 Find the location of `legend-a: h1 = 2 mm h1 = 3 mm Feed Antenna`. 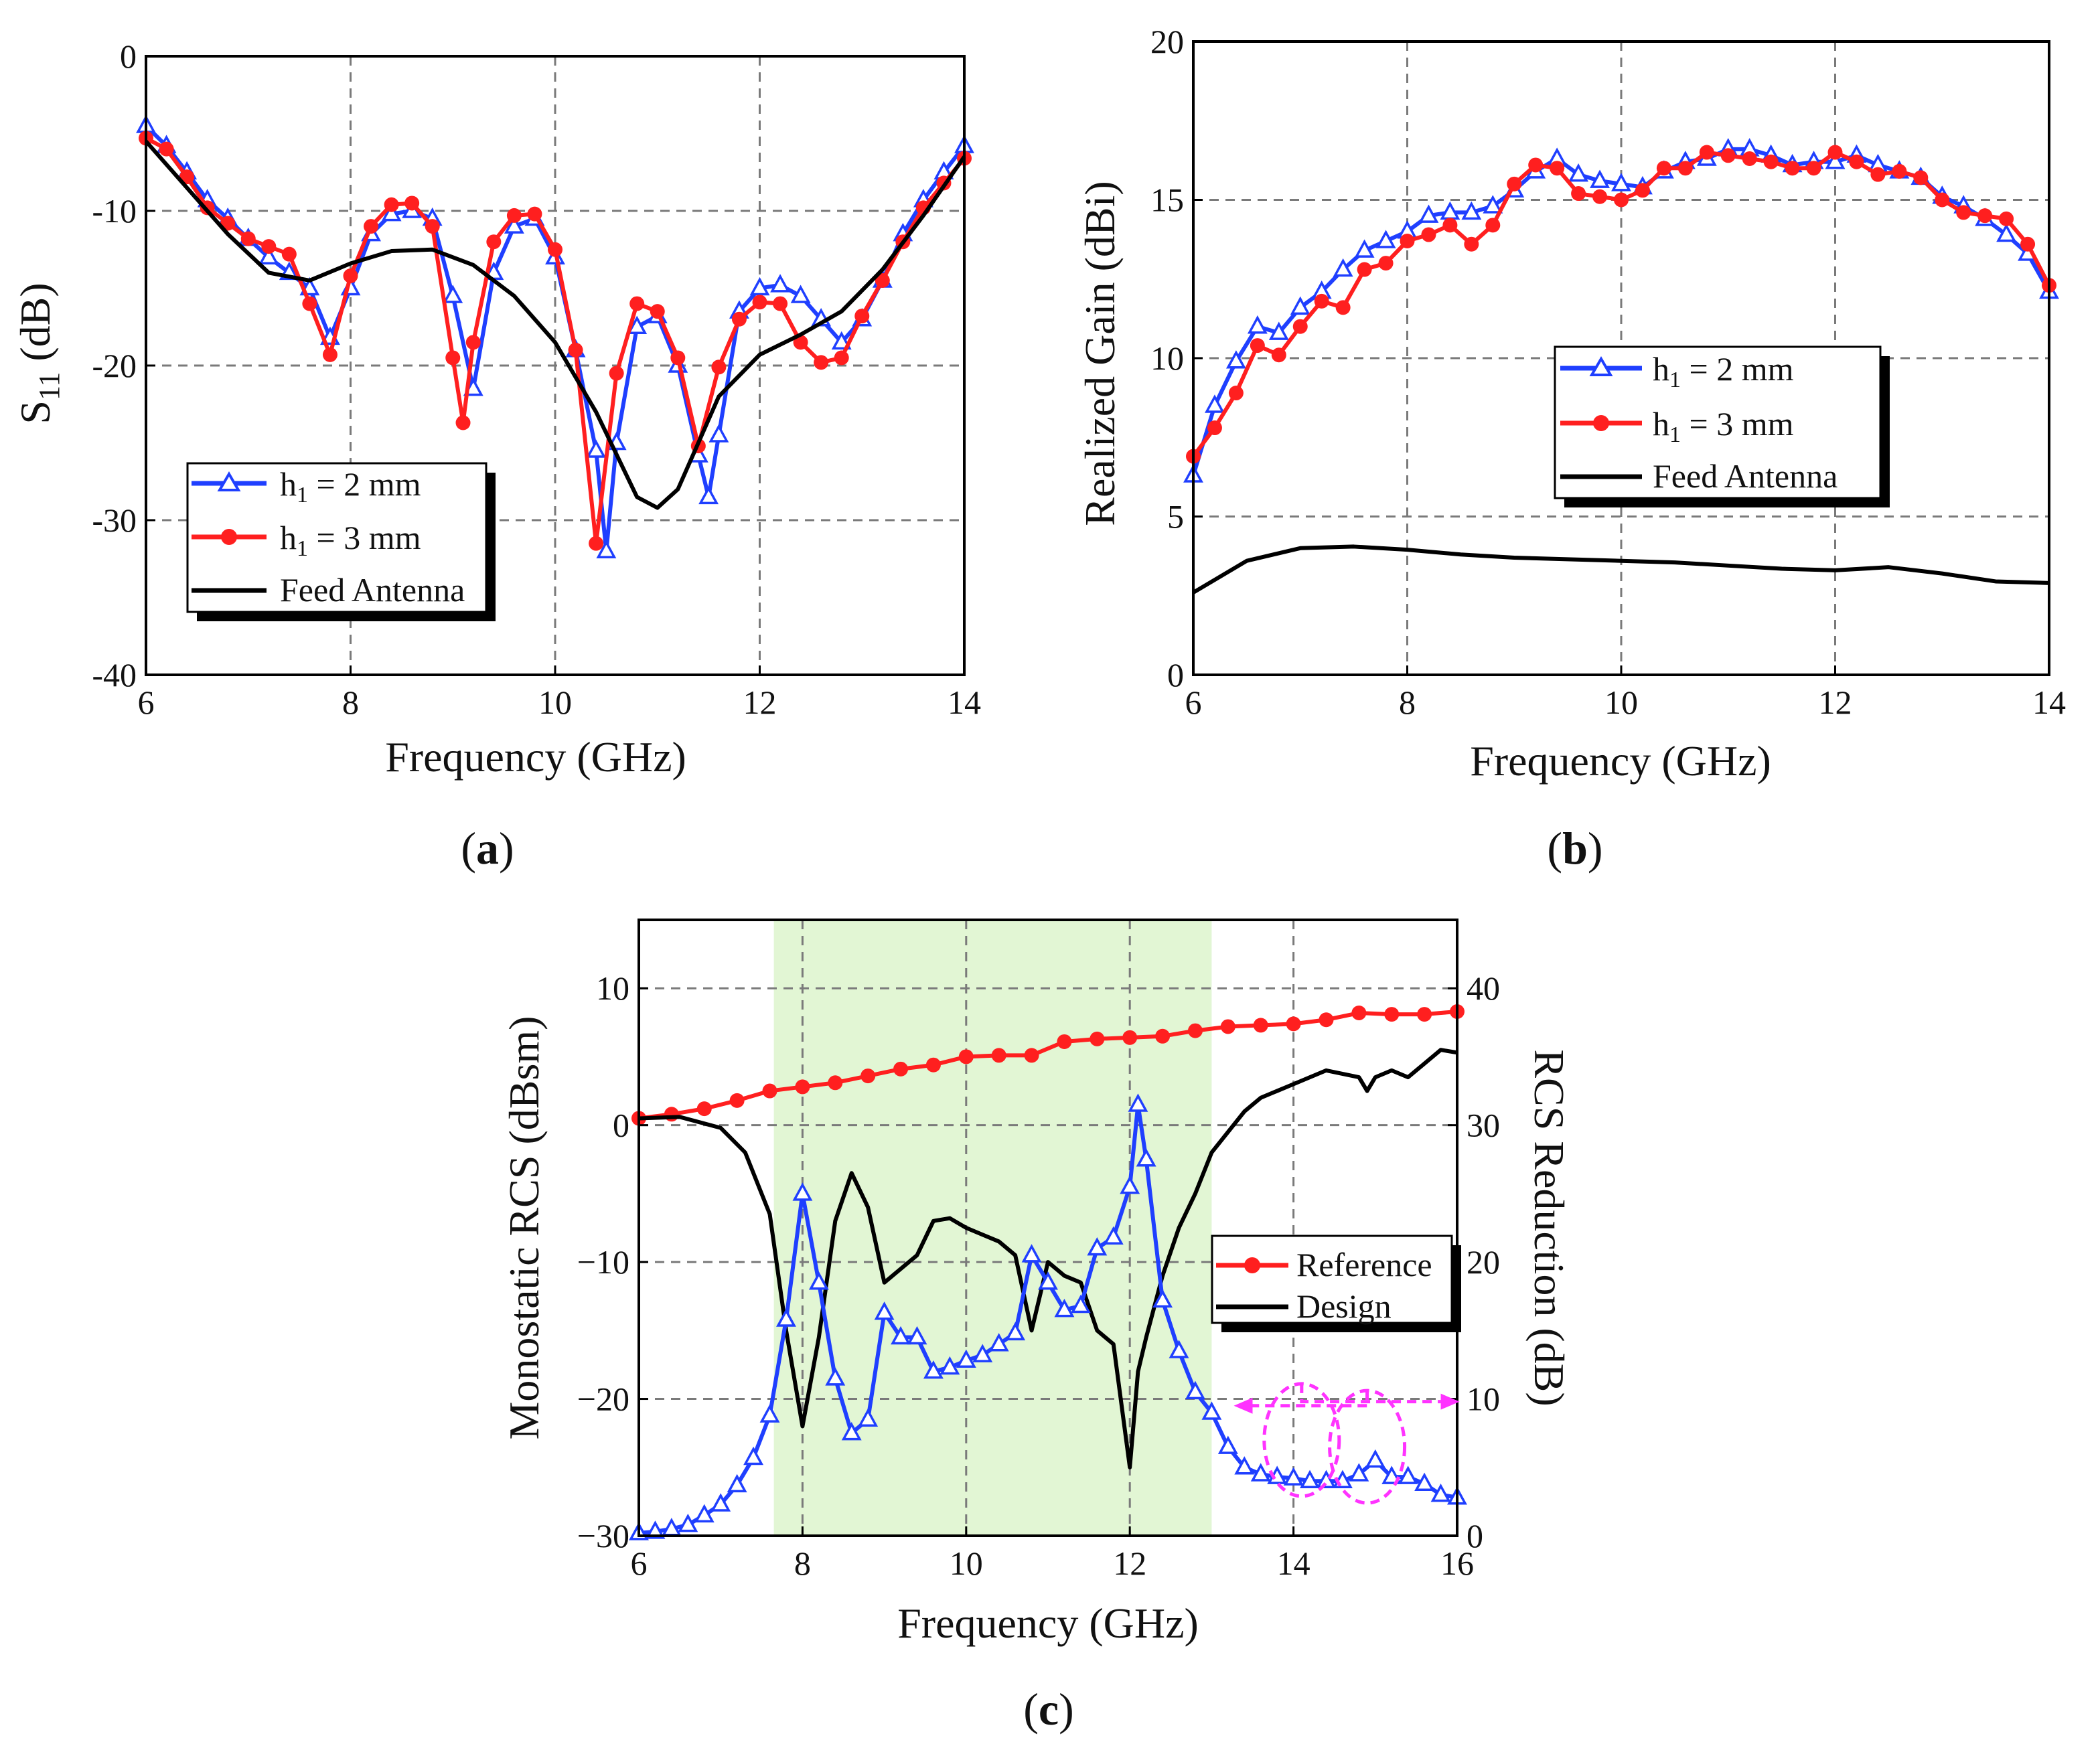

legend-a: h1 = 2 mm h1 = 3 mm Feed Antenna is located at coordinates (341, 541).